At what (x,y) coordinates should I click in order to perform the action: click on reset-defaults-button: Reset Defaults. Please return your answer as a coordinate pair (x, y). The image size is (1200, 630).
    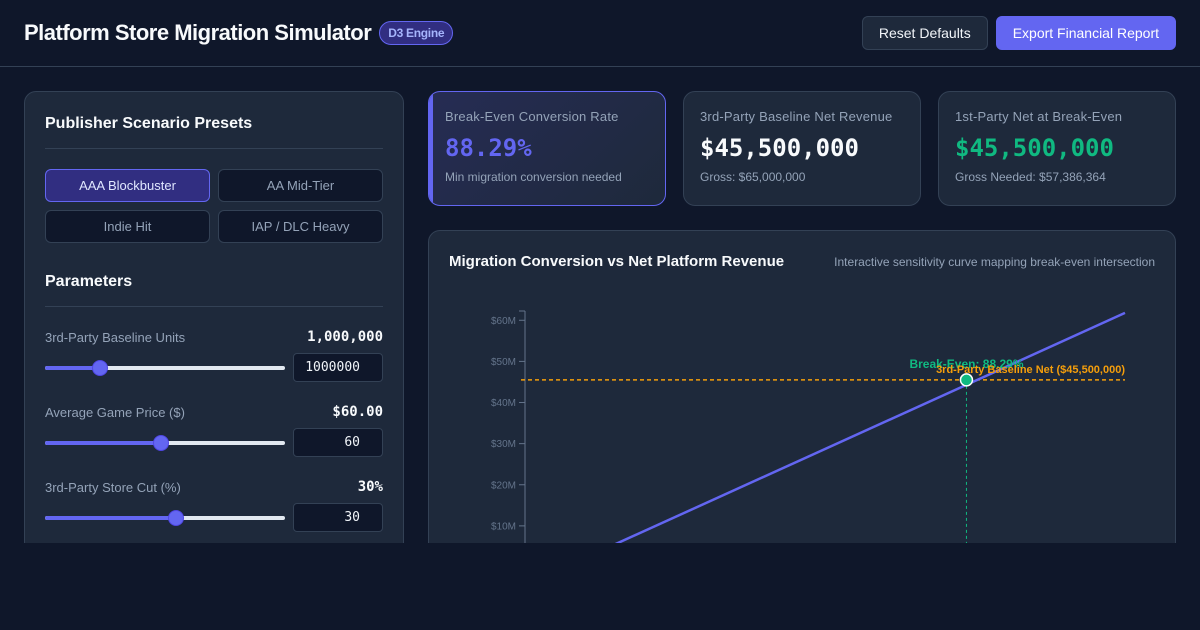
    Looking at the image, I should click on (924, 33).